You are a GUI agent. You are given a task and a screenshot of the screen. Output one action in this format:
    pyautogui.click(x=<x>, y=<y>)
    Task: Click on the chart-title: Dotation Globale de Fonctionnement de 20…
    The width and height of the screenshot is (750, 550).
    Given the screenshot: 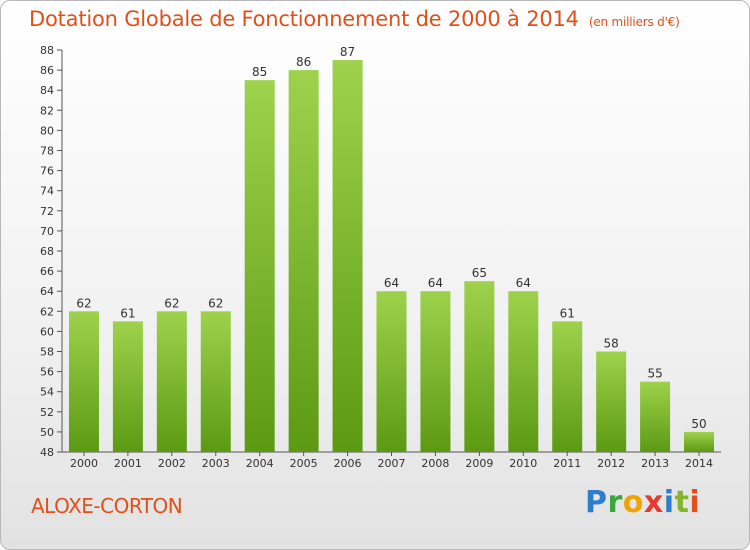 What is the action you would take?
    pyautogui.click(x=354, y=19)
    